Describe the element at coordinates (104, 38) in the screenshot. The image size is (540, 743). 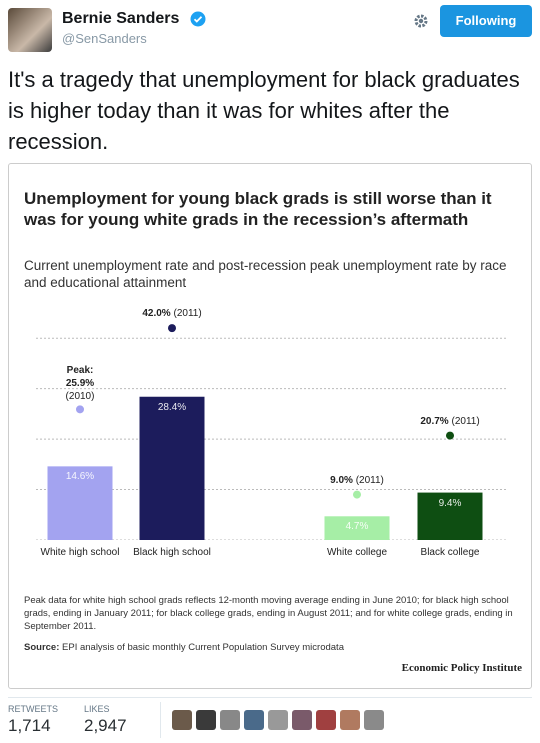
I see `user-handle: @SenSanders` at that location.